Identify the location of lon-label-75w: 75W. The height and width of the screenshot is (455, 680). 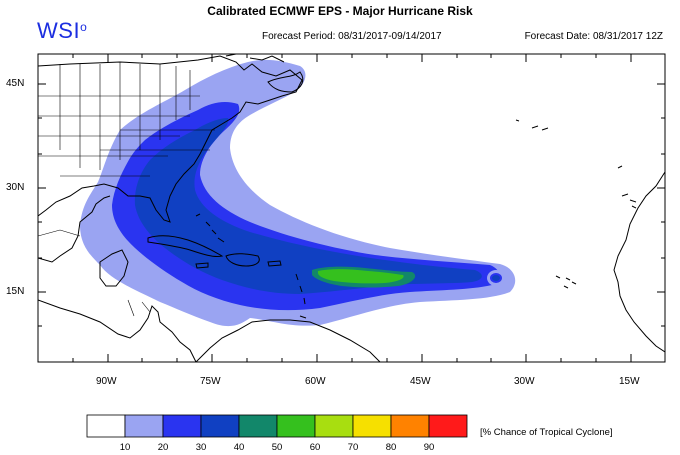
(210, 381).